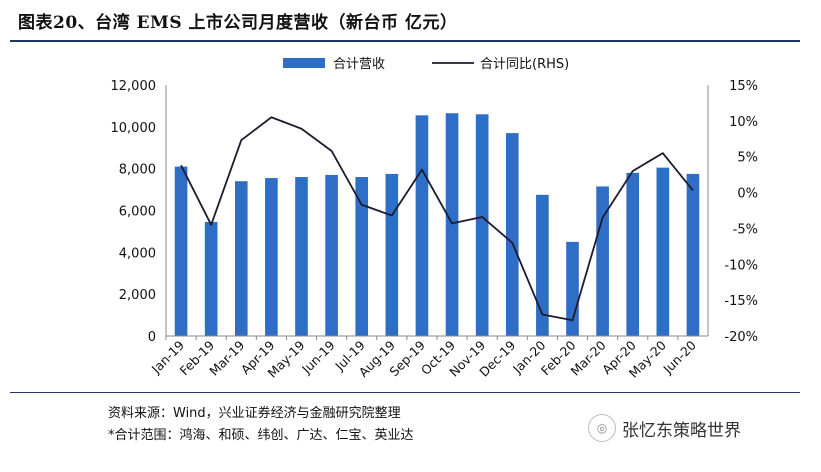 This screenshot has width=821, height=472. I want to click on right-axis-tick-label: -10%, so click(741, 265).